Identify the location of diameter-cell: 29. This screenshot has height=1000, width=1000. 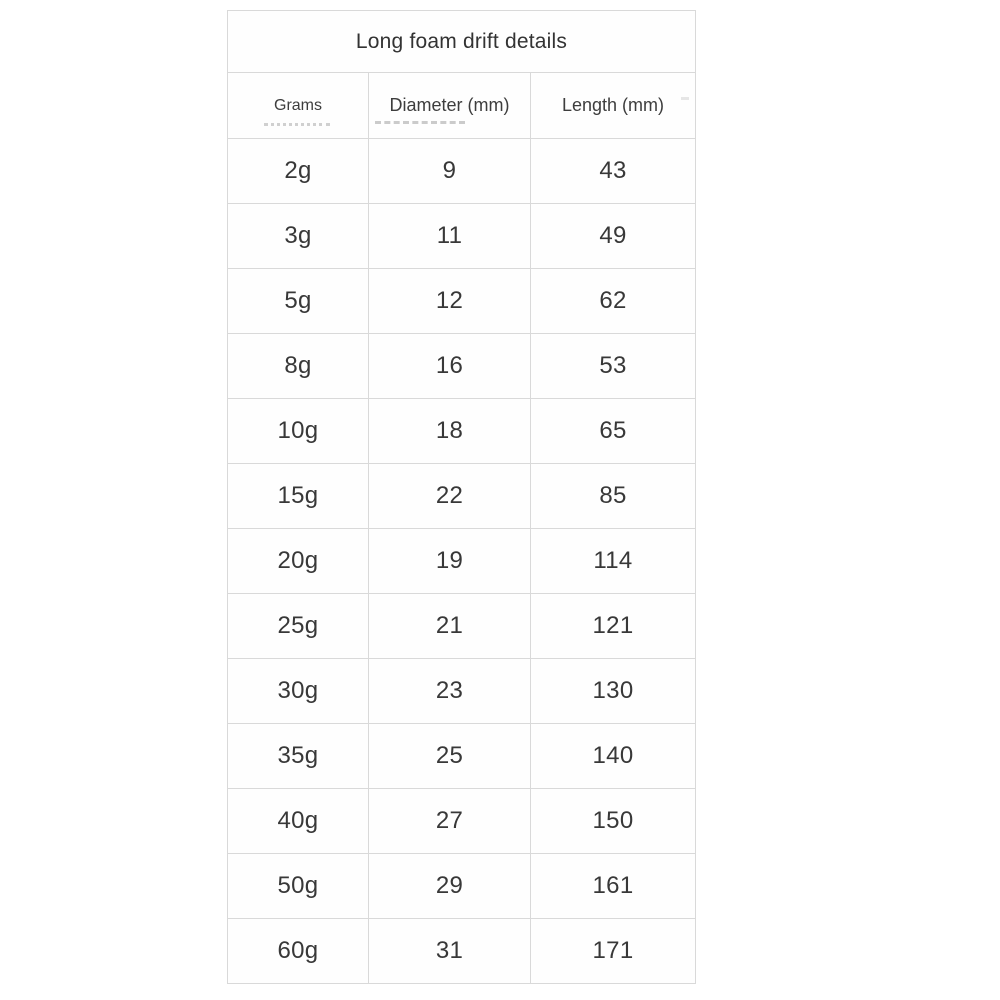
(449, 886).